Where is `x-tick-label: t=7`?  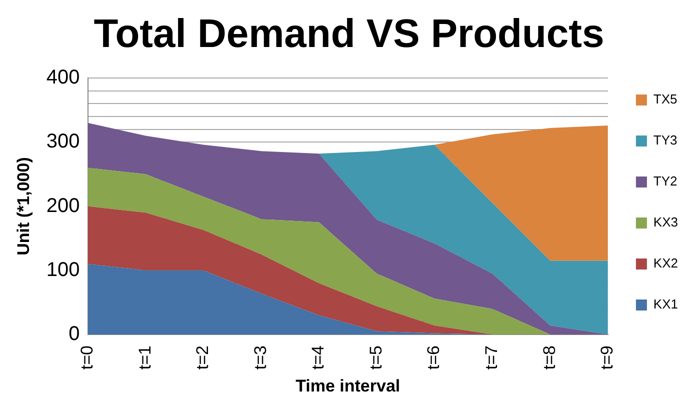 x-tick-label: t=7 is located at coordinates (492, 357).